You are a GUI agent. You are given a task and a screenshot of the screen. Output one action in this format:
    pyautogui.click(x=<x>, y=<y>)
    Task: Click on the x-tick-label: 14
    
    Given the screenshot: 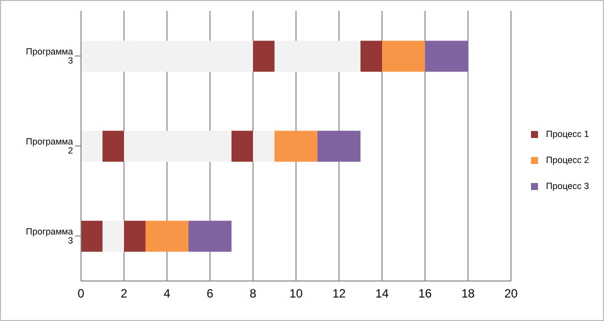 What is the action you would take?
    pyautogui.click(x=382, y=293)
    